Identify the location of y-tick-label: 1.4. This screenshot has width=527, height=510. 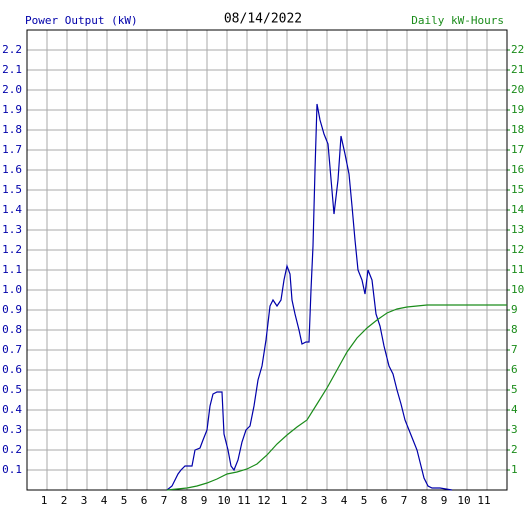
(12, 209).